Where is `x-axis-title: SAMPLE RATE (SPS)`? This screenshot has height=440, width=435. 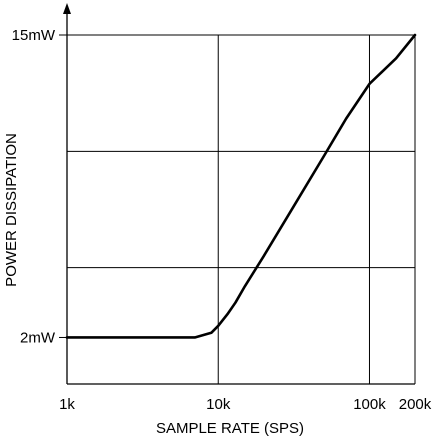 x-axis-title: SAMPLE RATE (SPS) is located at coordinates (230, 428).